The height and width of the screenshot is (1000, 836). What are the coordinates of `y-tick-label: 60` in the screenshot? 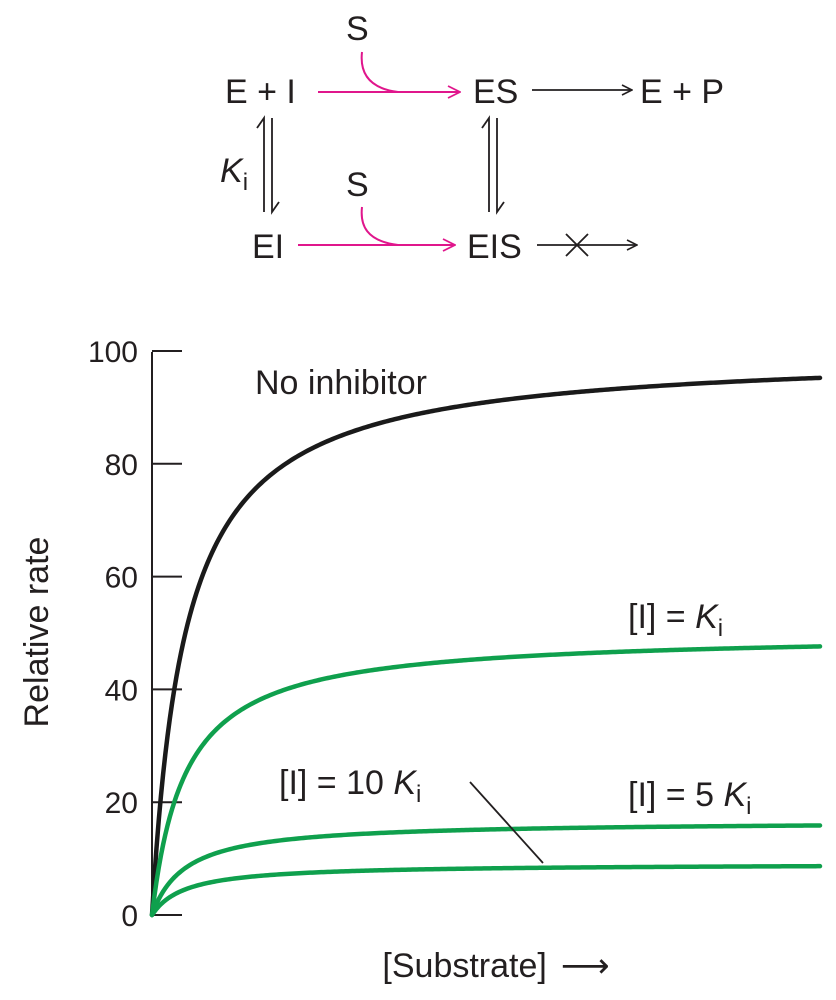 It's located at (121, 578).